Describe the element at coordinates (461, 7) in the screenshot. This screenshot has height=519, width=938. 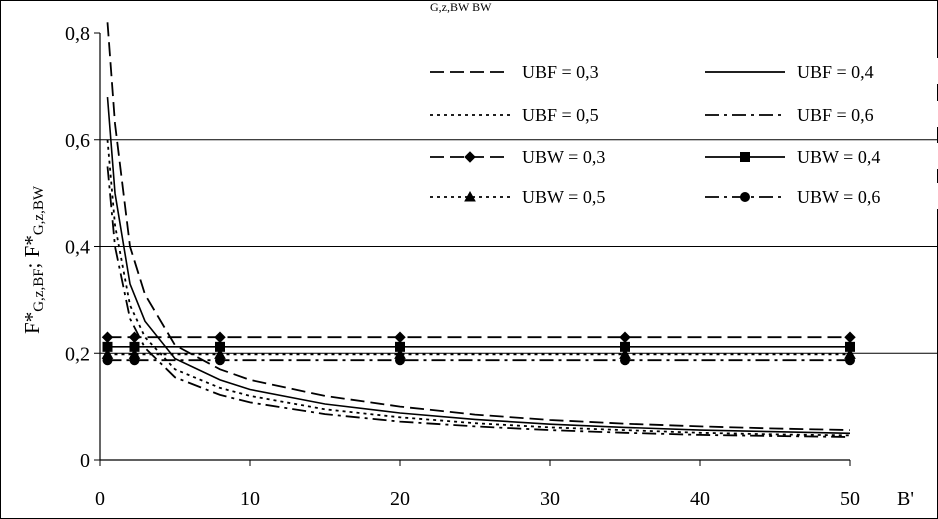
I see `top-fragment: G,z,BW BW` at that location.